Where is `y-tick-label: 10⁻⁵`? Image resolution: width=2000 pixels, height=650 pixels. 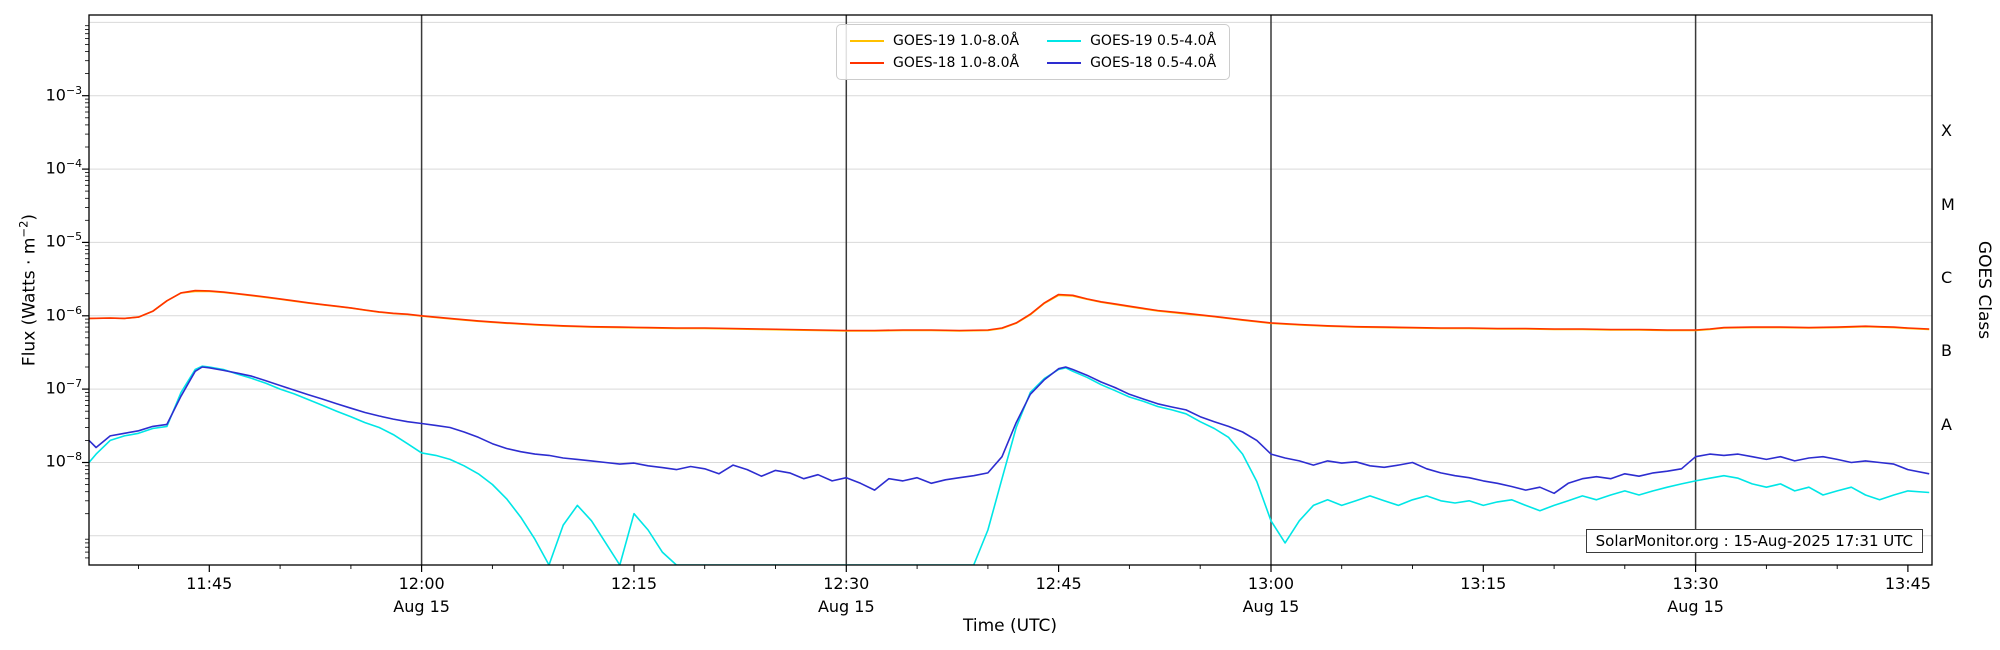
y-tick-label: 10⁻⁵ is located at coordinates (63, 240).